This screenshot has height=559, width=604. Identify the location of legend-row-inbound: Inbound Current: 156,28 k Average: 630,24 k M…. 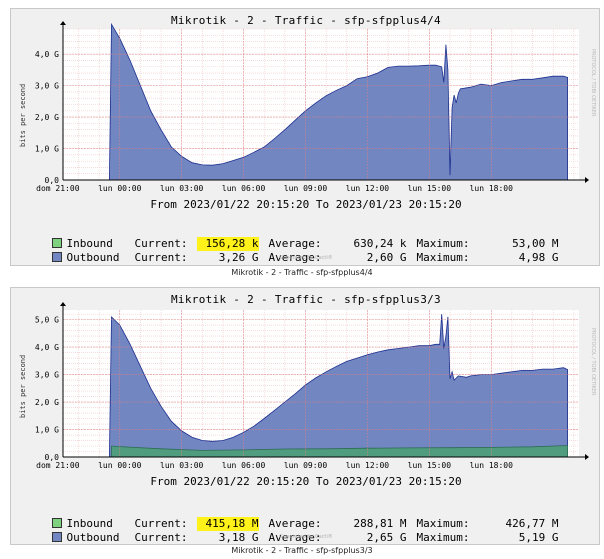
(292, 237).